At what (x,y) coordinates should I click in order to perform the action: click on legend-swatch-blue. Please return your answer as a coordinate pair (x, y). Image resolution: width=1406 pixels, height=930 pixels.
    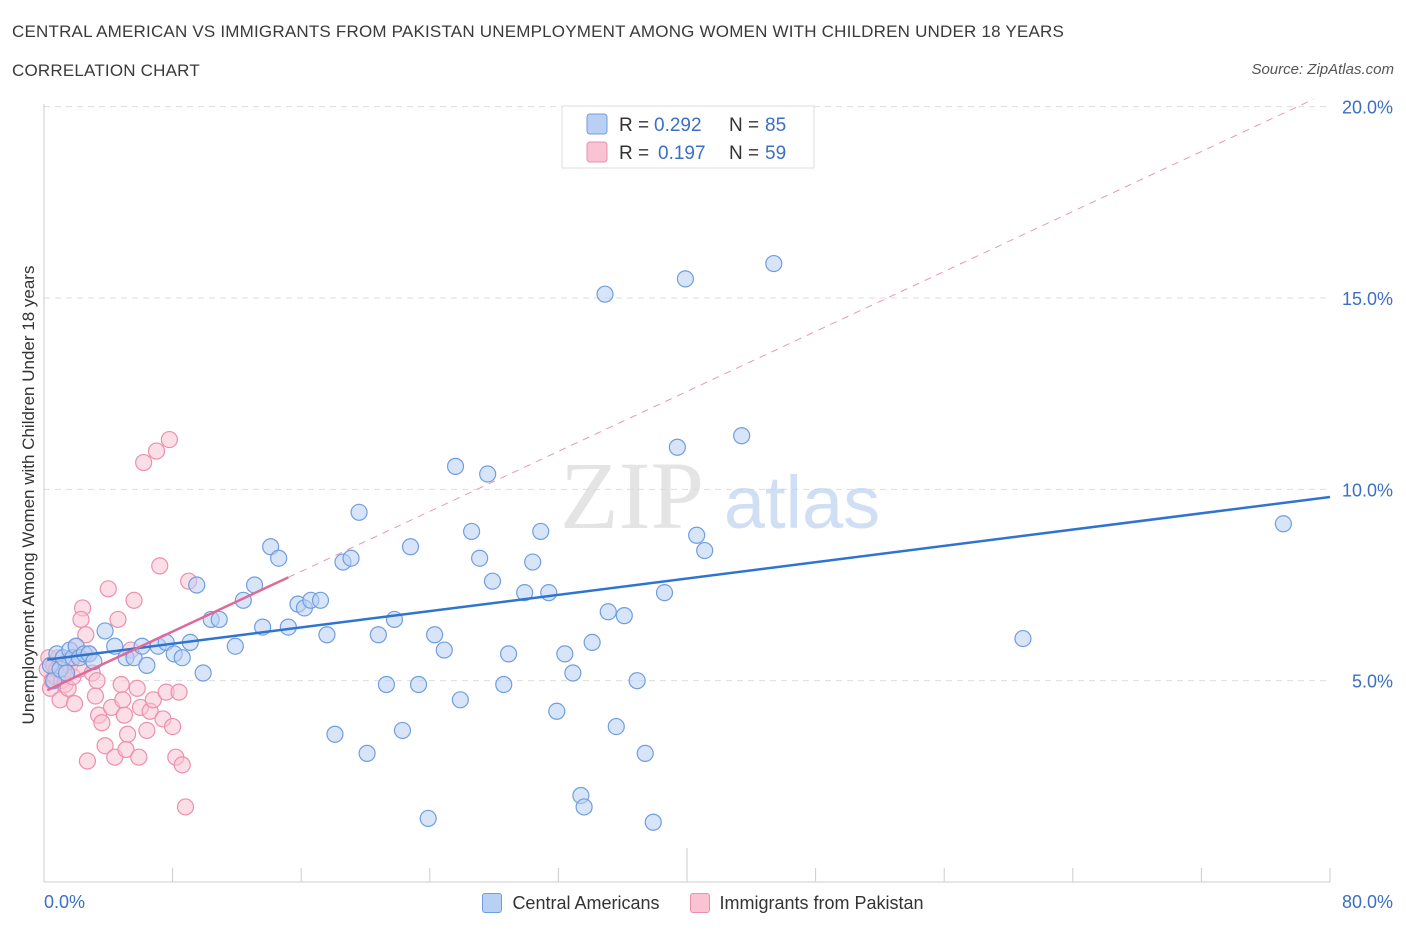
    Looking at the image, I should click on (597, 124).